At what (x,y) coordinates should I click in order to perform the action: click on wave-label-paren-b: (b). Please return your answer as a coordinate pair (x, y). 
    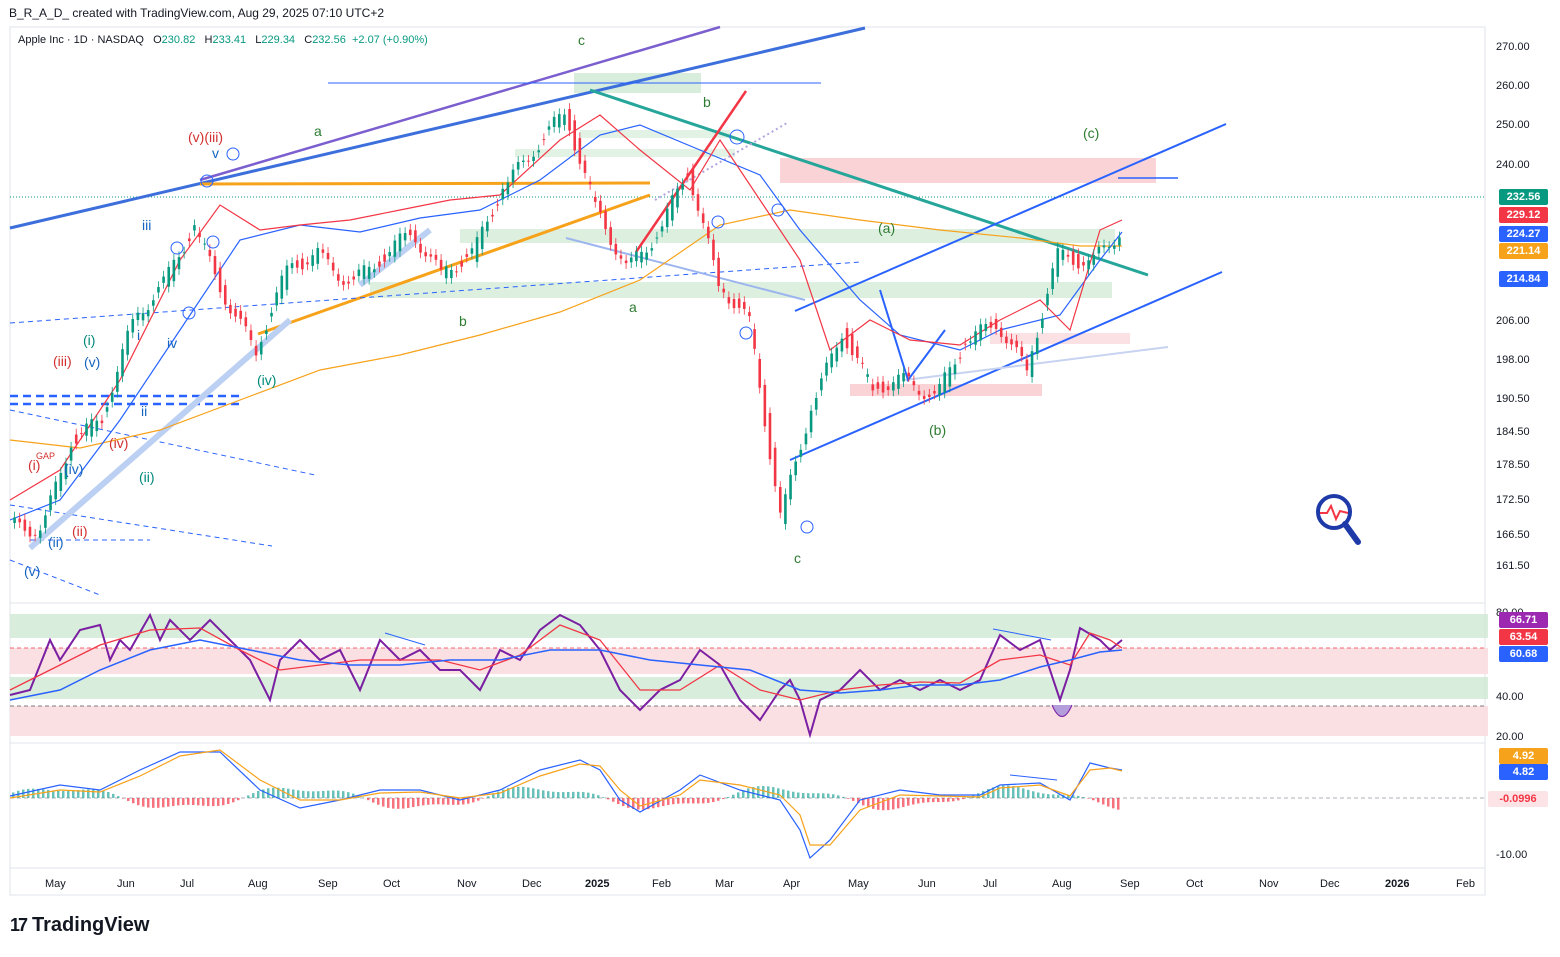
    Looking at the image, I should click on (937, 430).